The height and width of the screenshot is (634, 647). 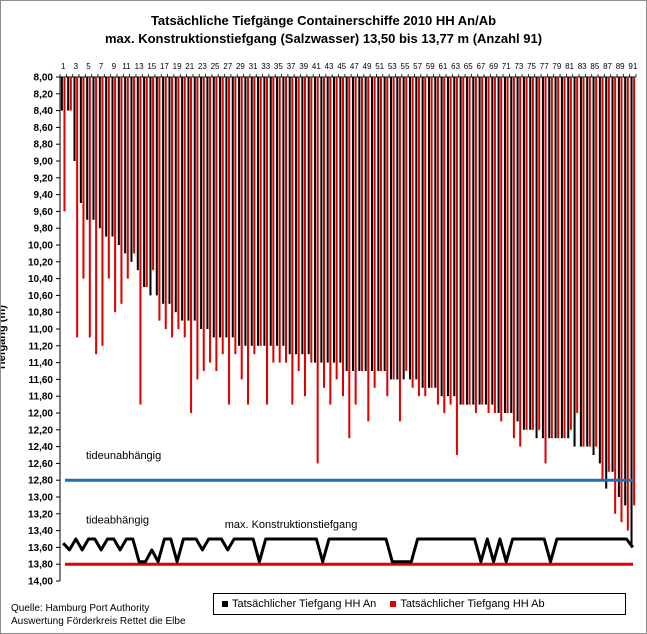 I want to click on x-tick-label: 23, so click(x=202, y=66).